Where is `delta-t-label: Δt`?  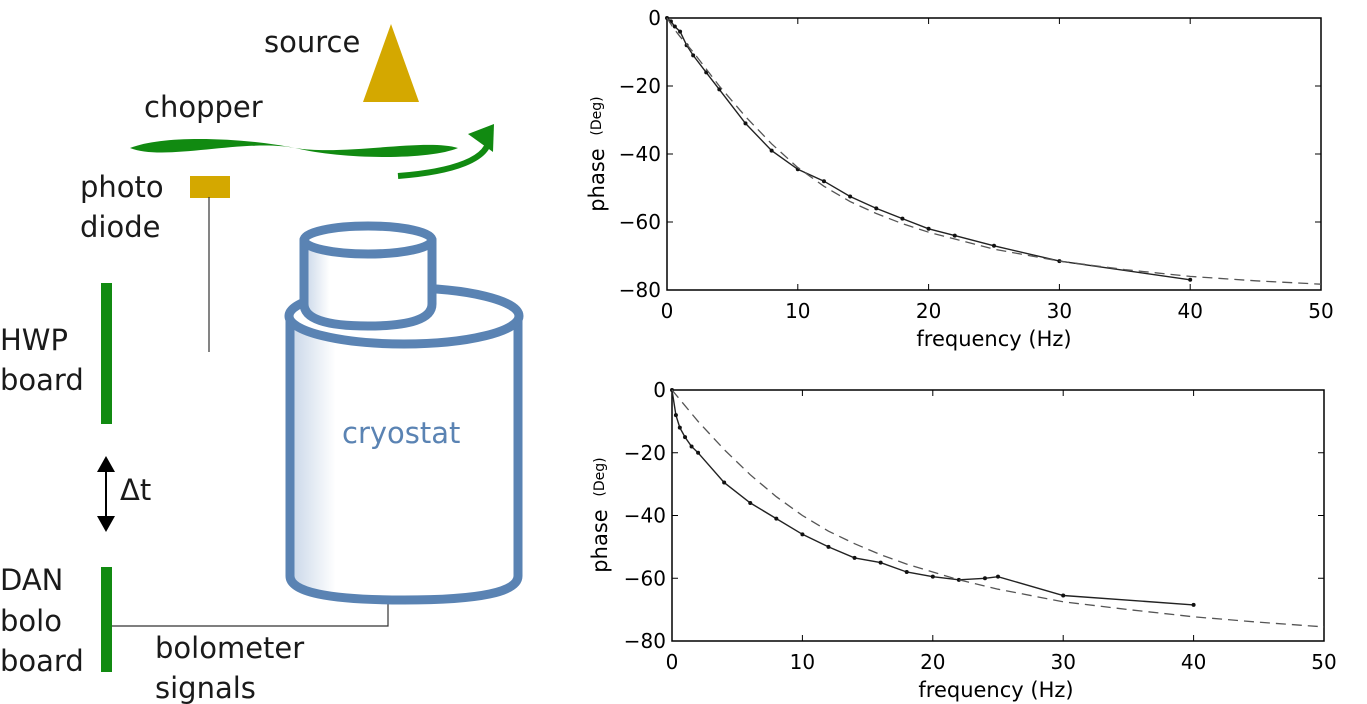 delta-t-label: Δt is located at coordinates (135, 490).